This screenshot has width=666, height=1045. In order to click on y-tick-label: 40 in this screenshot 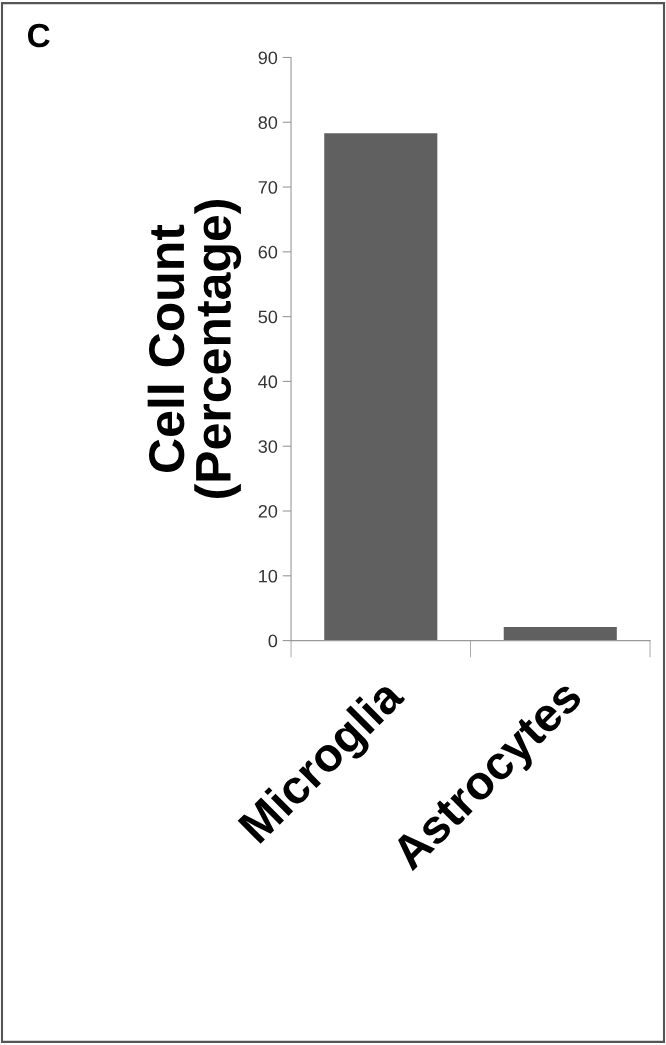, I will do `click(268, 382)`.